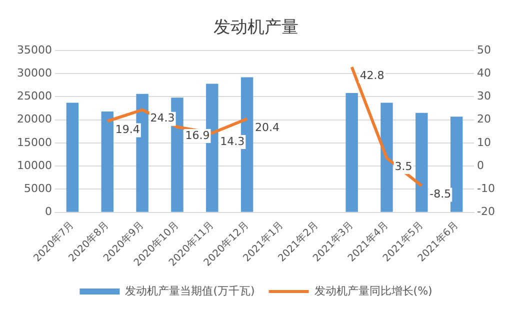 This screenshot has width=512, height=319. What do you see at coordinates (484, 119) in the screenshot?
I see `y2-tick-label: 20` at bounding box center [484, 119].